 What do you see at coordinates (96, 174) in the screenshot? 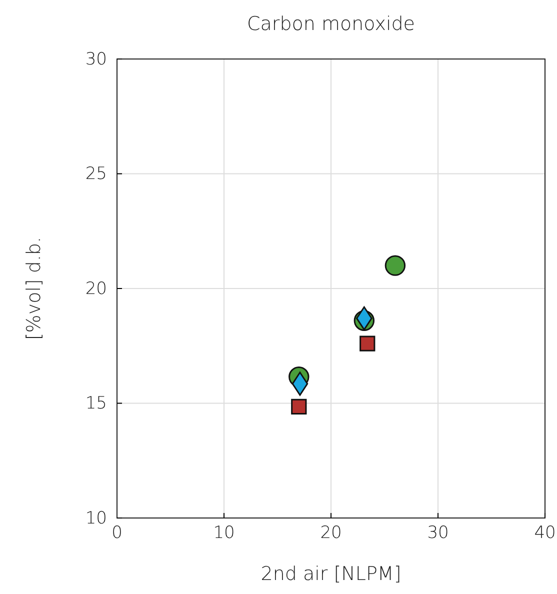
I see `y-tick-label: 25` at bounding box center [96, 174].